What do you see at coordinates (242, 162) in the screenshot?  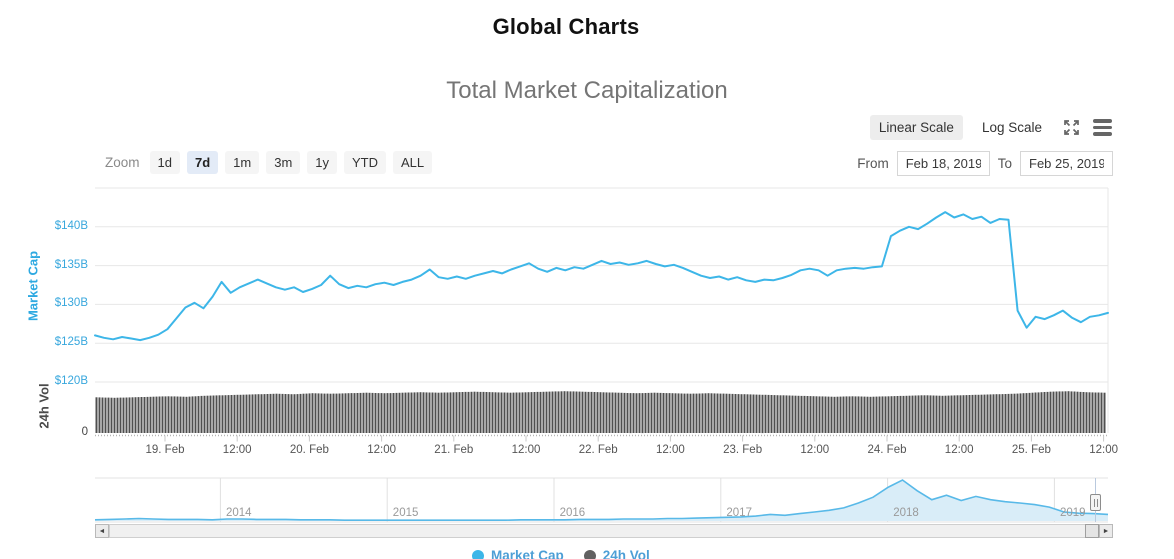 I see `zoom-1m-button: 1m` at bounding box center [242, 162].